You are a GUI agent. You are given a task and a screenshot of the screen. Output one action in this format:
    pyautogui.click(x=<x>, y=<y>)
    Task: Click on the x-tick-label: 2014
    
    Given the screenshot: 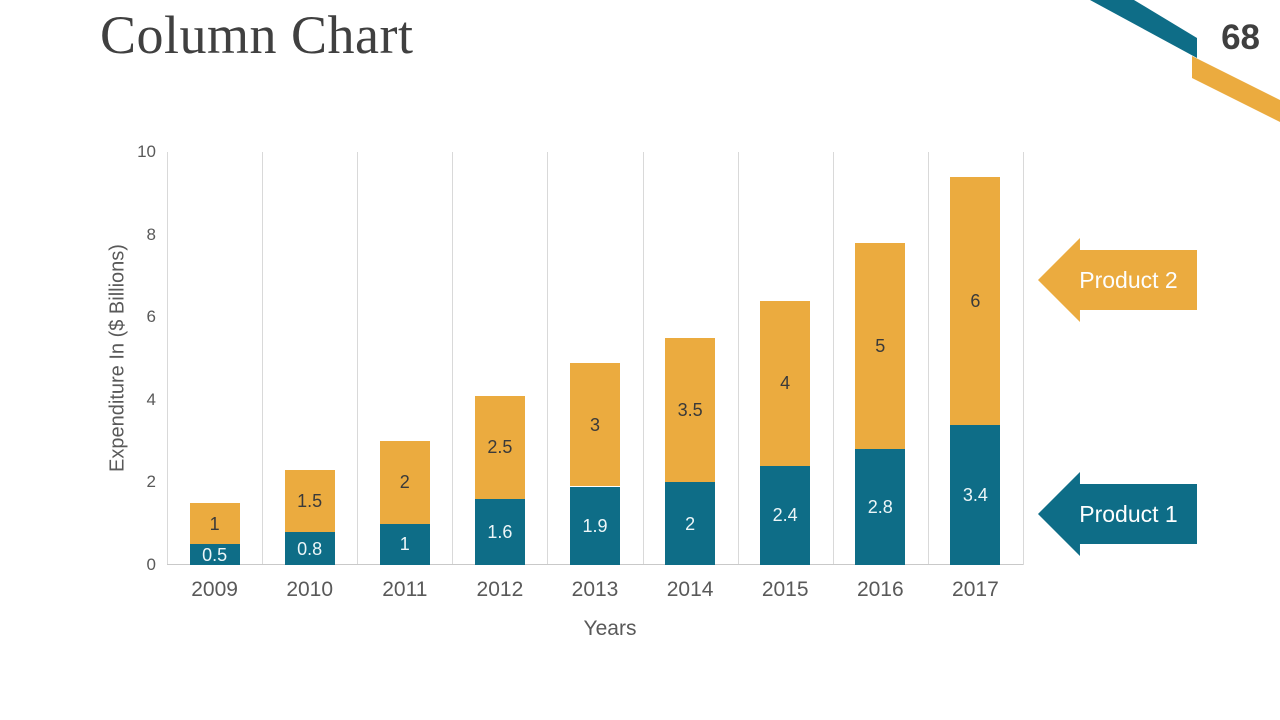 What is the action you would take?
    pyautogui.click(x=690, y=589)
    